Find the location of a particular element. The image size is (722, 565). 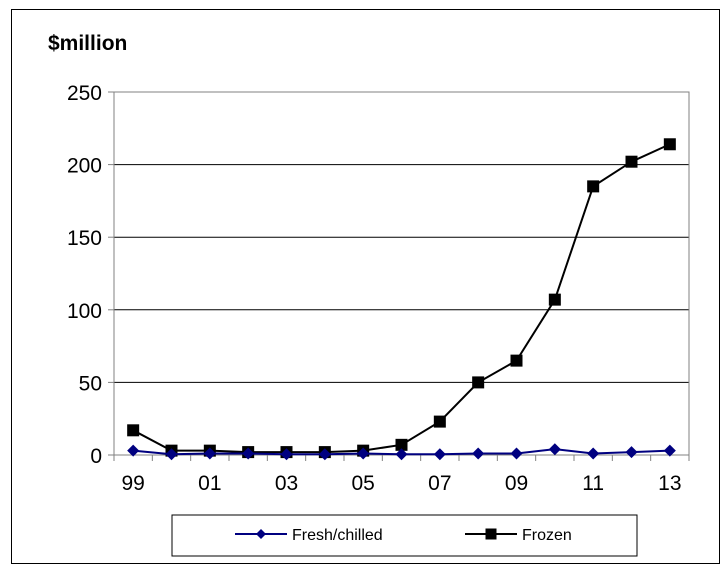

y-tick-label: 100 is located at coordinates (84, 311).